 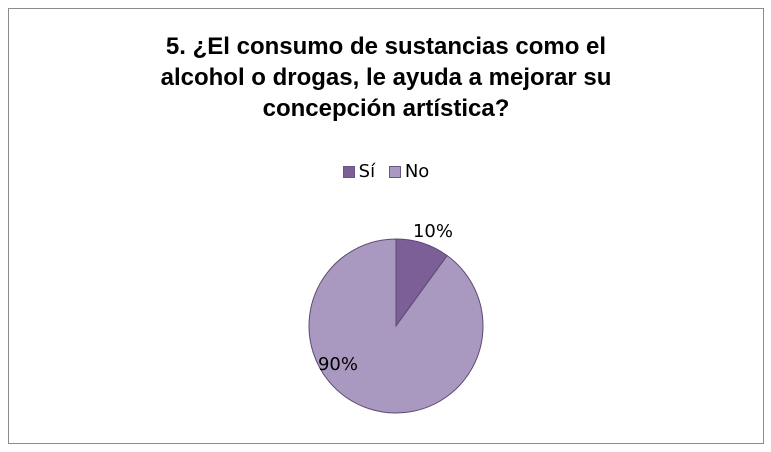 What do you see at coordinates (417, 171) in the screenshot?
I see `legend-label-no: No` at bounding box center [417, 171].